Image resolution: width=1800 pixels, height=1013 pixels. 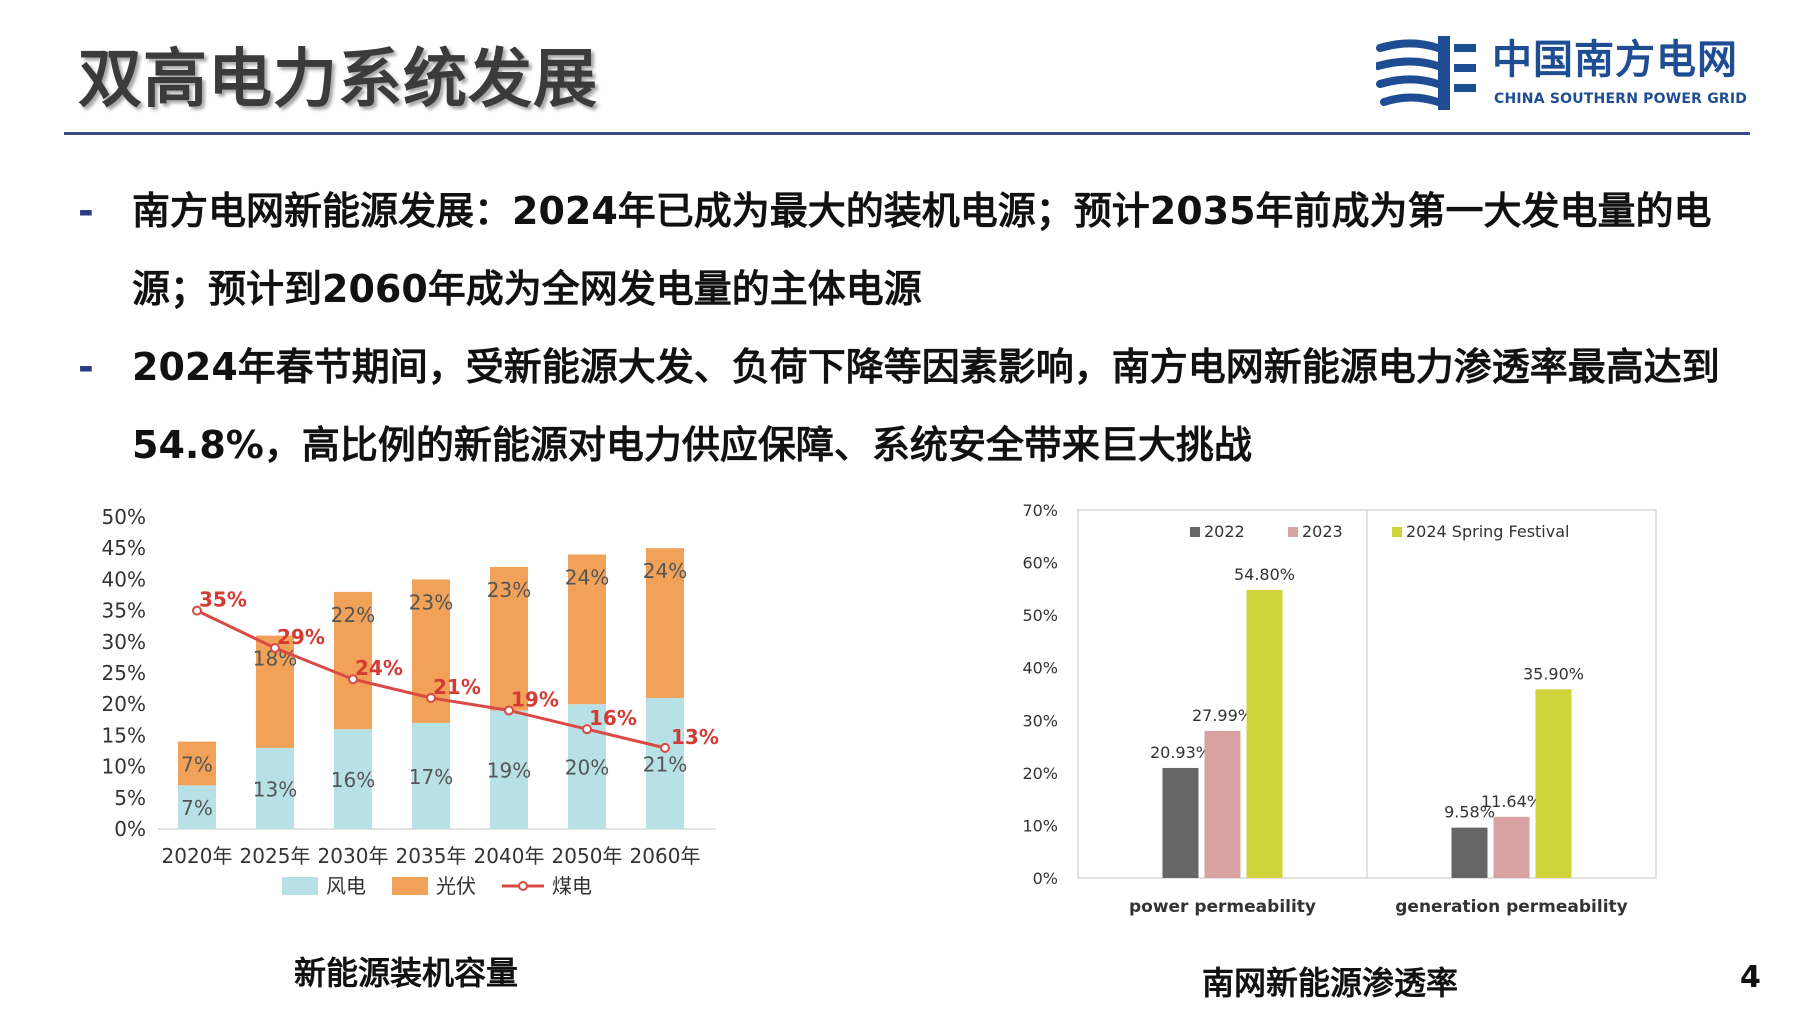 I want to click on wind-data-label: 13%, so click(x=275, y=789).